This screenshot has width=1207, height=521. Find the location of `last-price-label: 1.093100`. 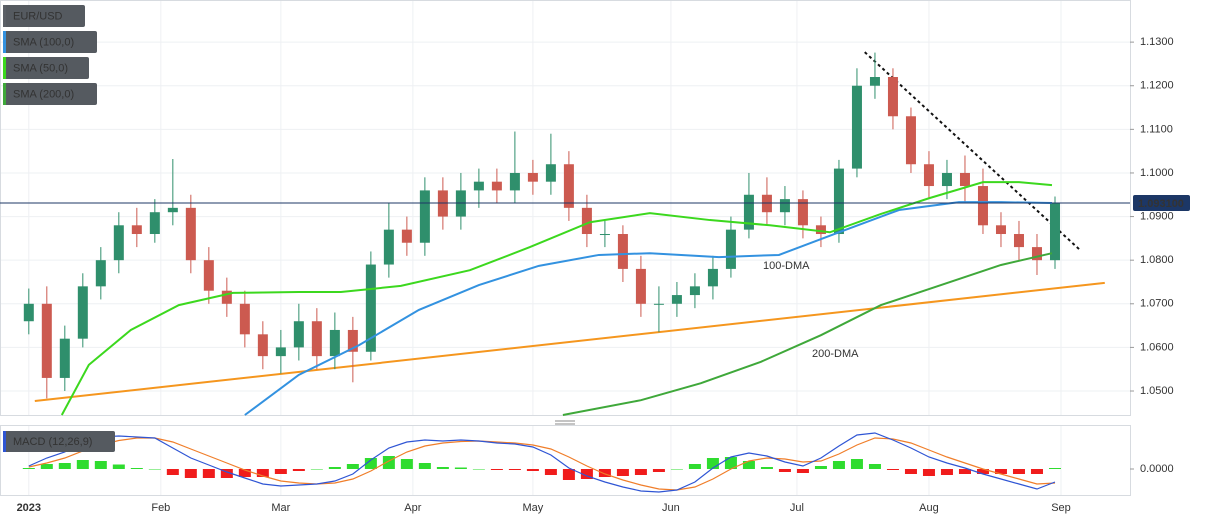

last-price-label: 1.093100 is located at coordinates (1161, 204).